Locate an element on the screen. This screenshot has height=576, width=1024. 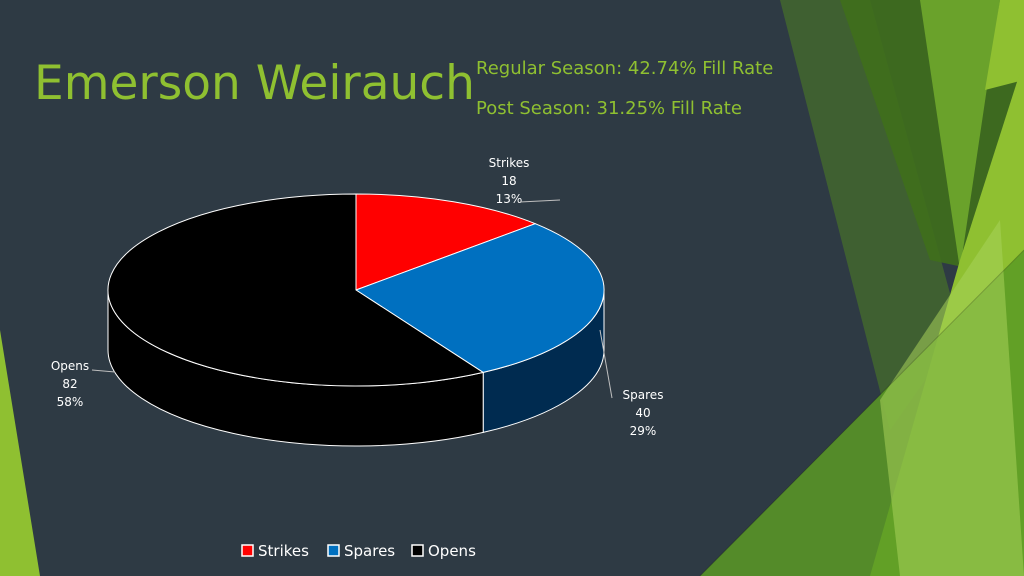
legend-item-spares: Spares is located at coordinates (361, 551).